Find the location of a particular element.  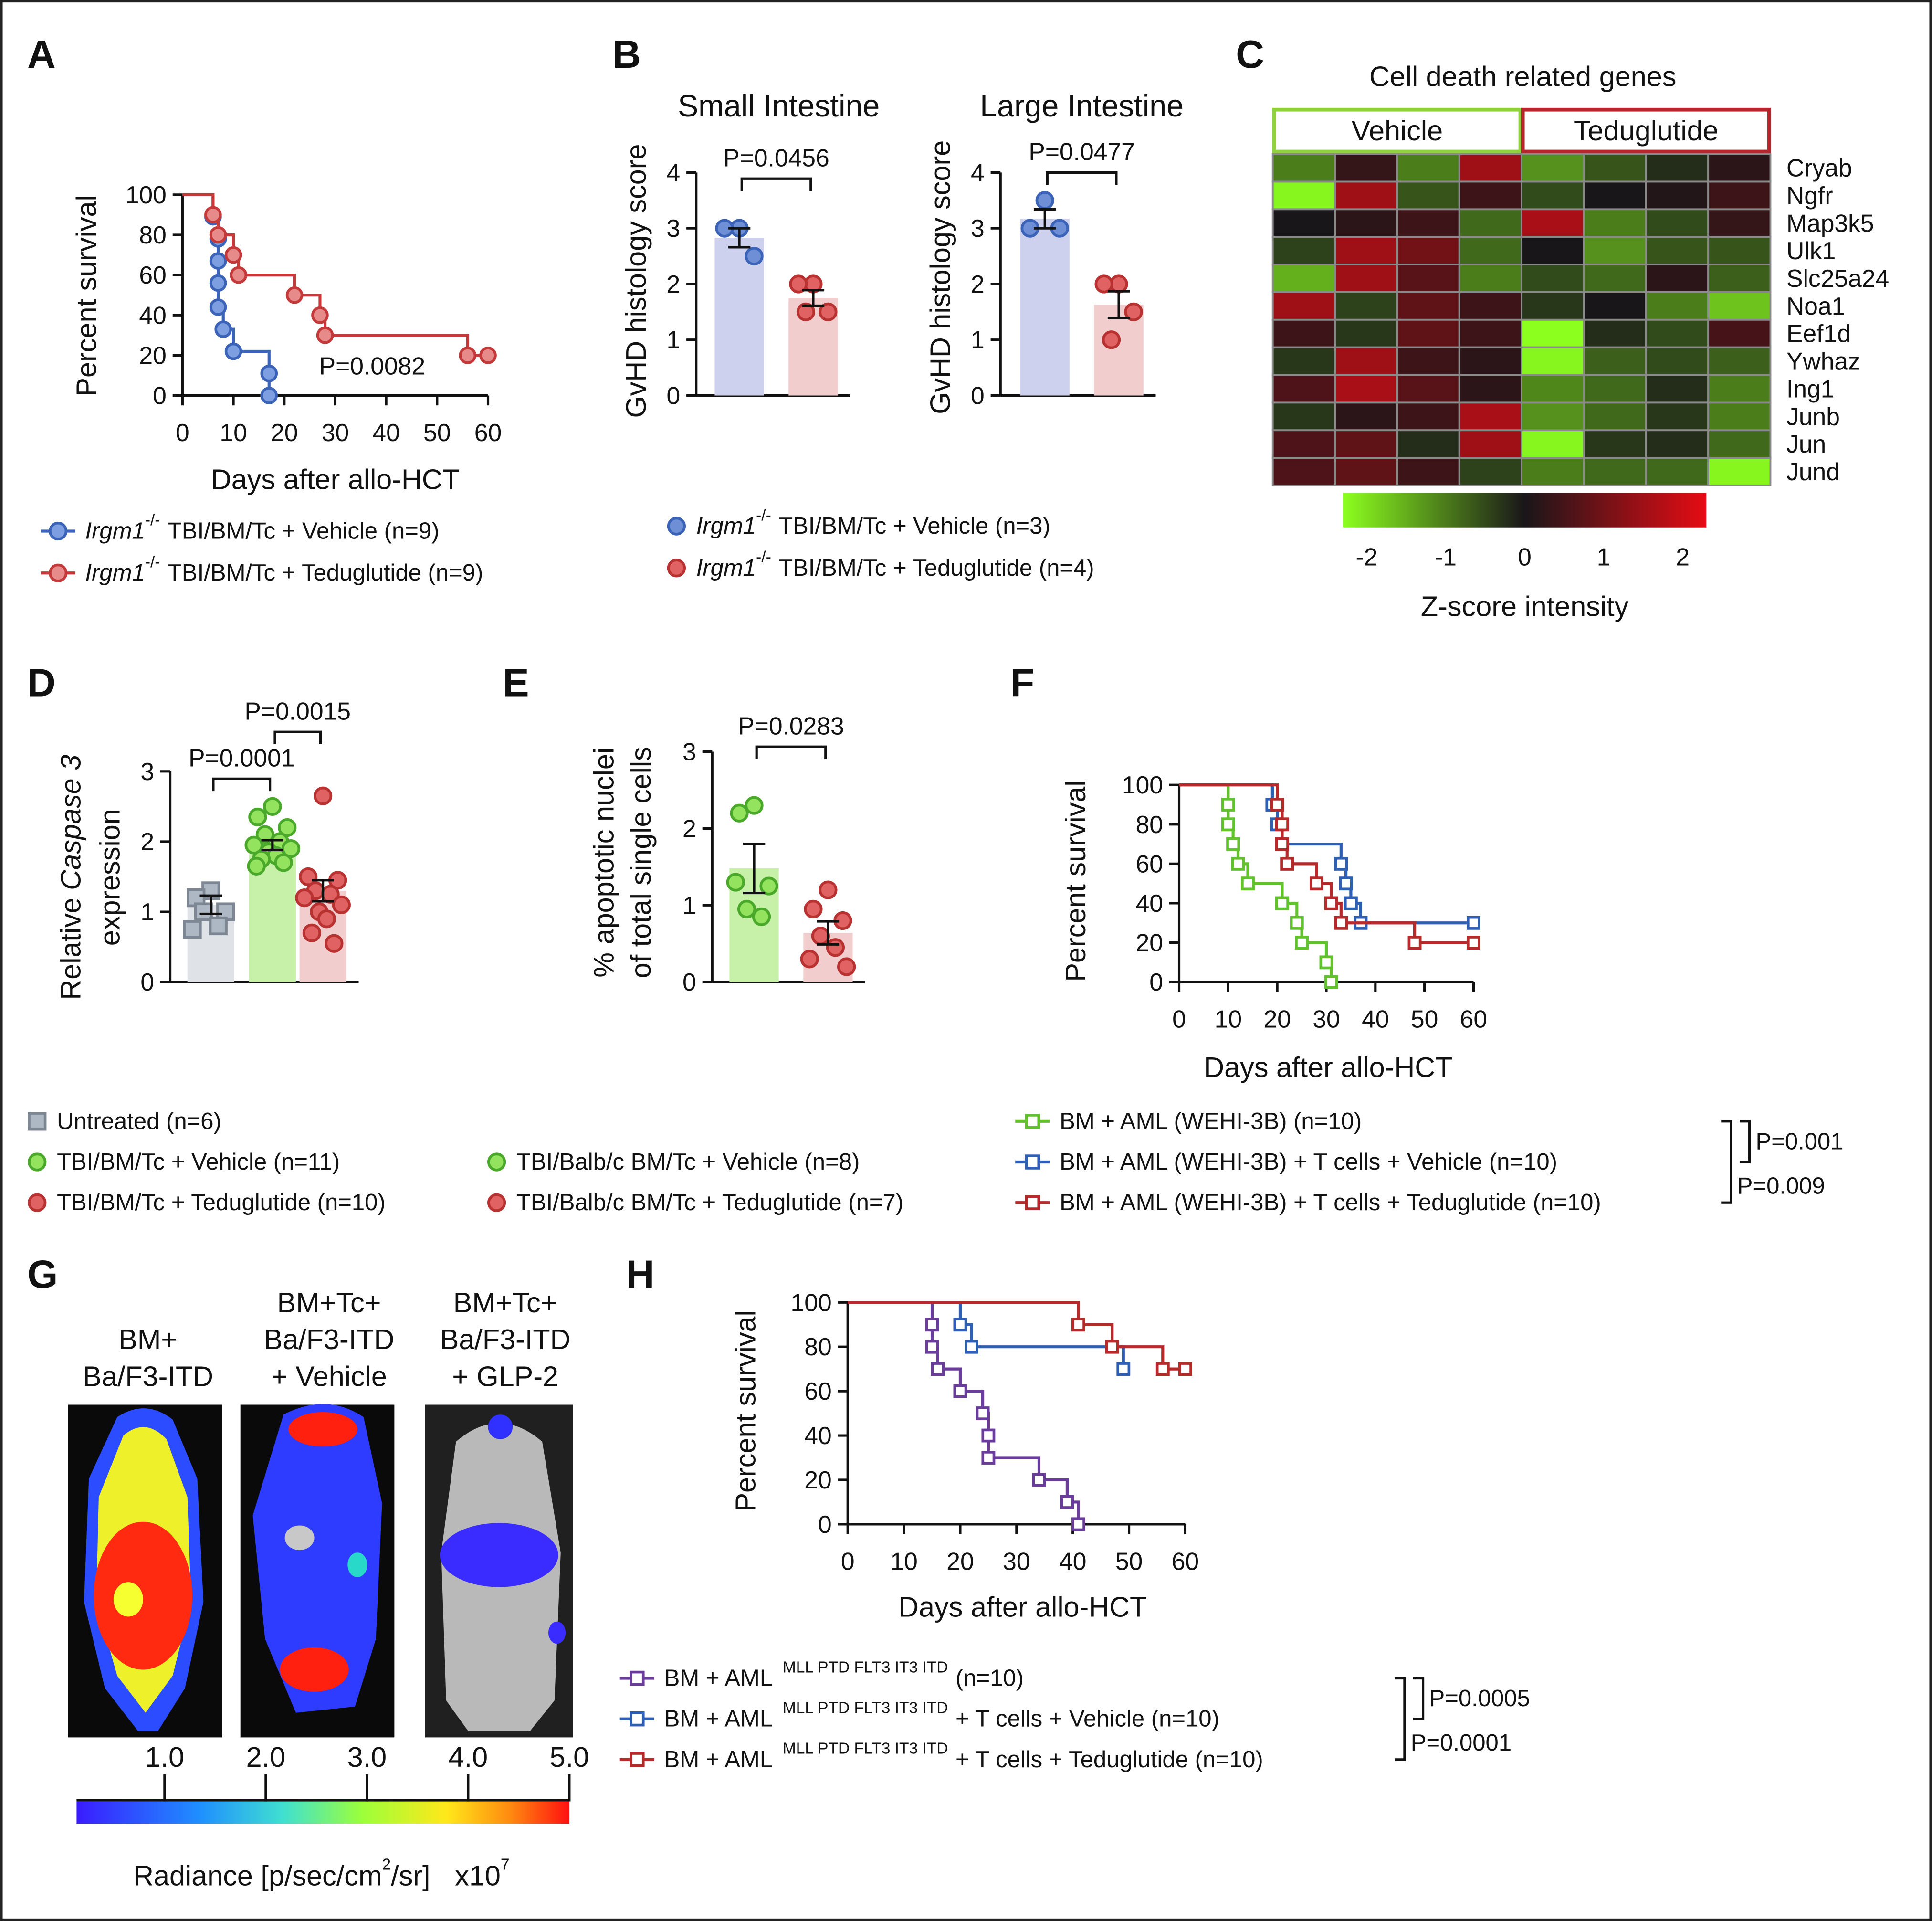

panel-letter: F is located at coordinates (1022, 682).